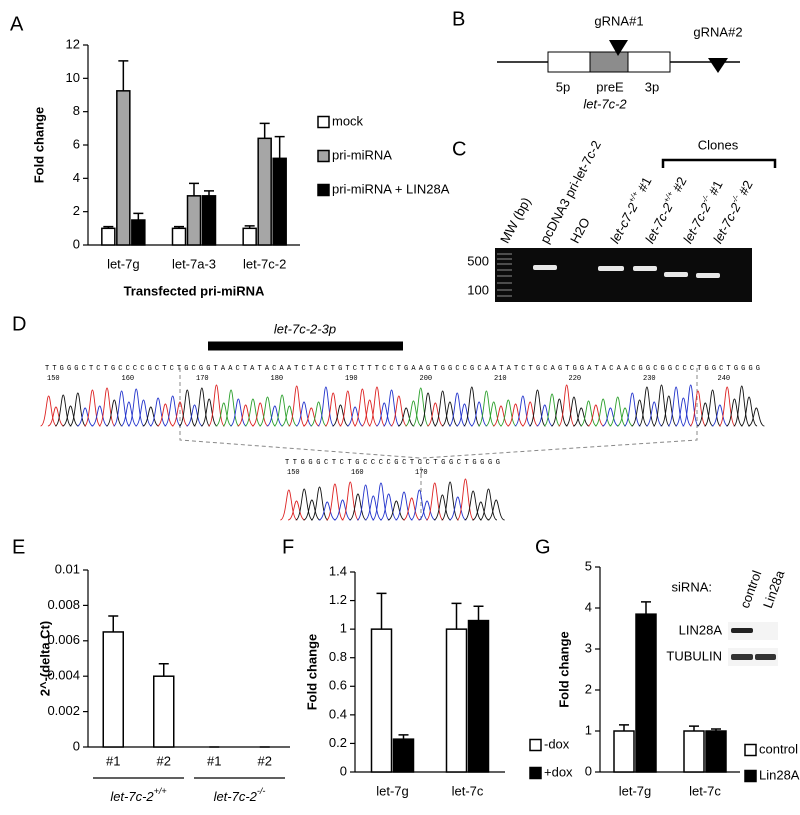 The width and height of the screenshot is (800, 815). I want to click on y-tick-label: 1, so click(343, 628).